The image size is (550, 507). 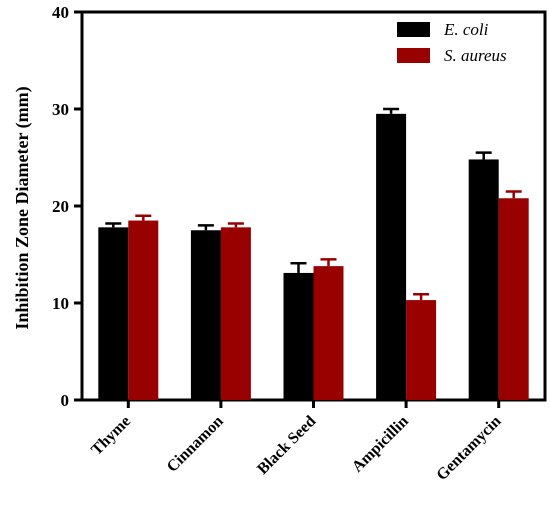 What do you see at coordinates (468, 448) in the screenshot?
I see `x-tick-label: Gentamycin` at bounding box center [468, 448].